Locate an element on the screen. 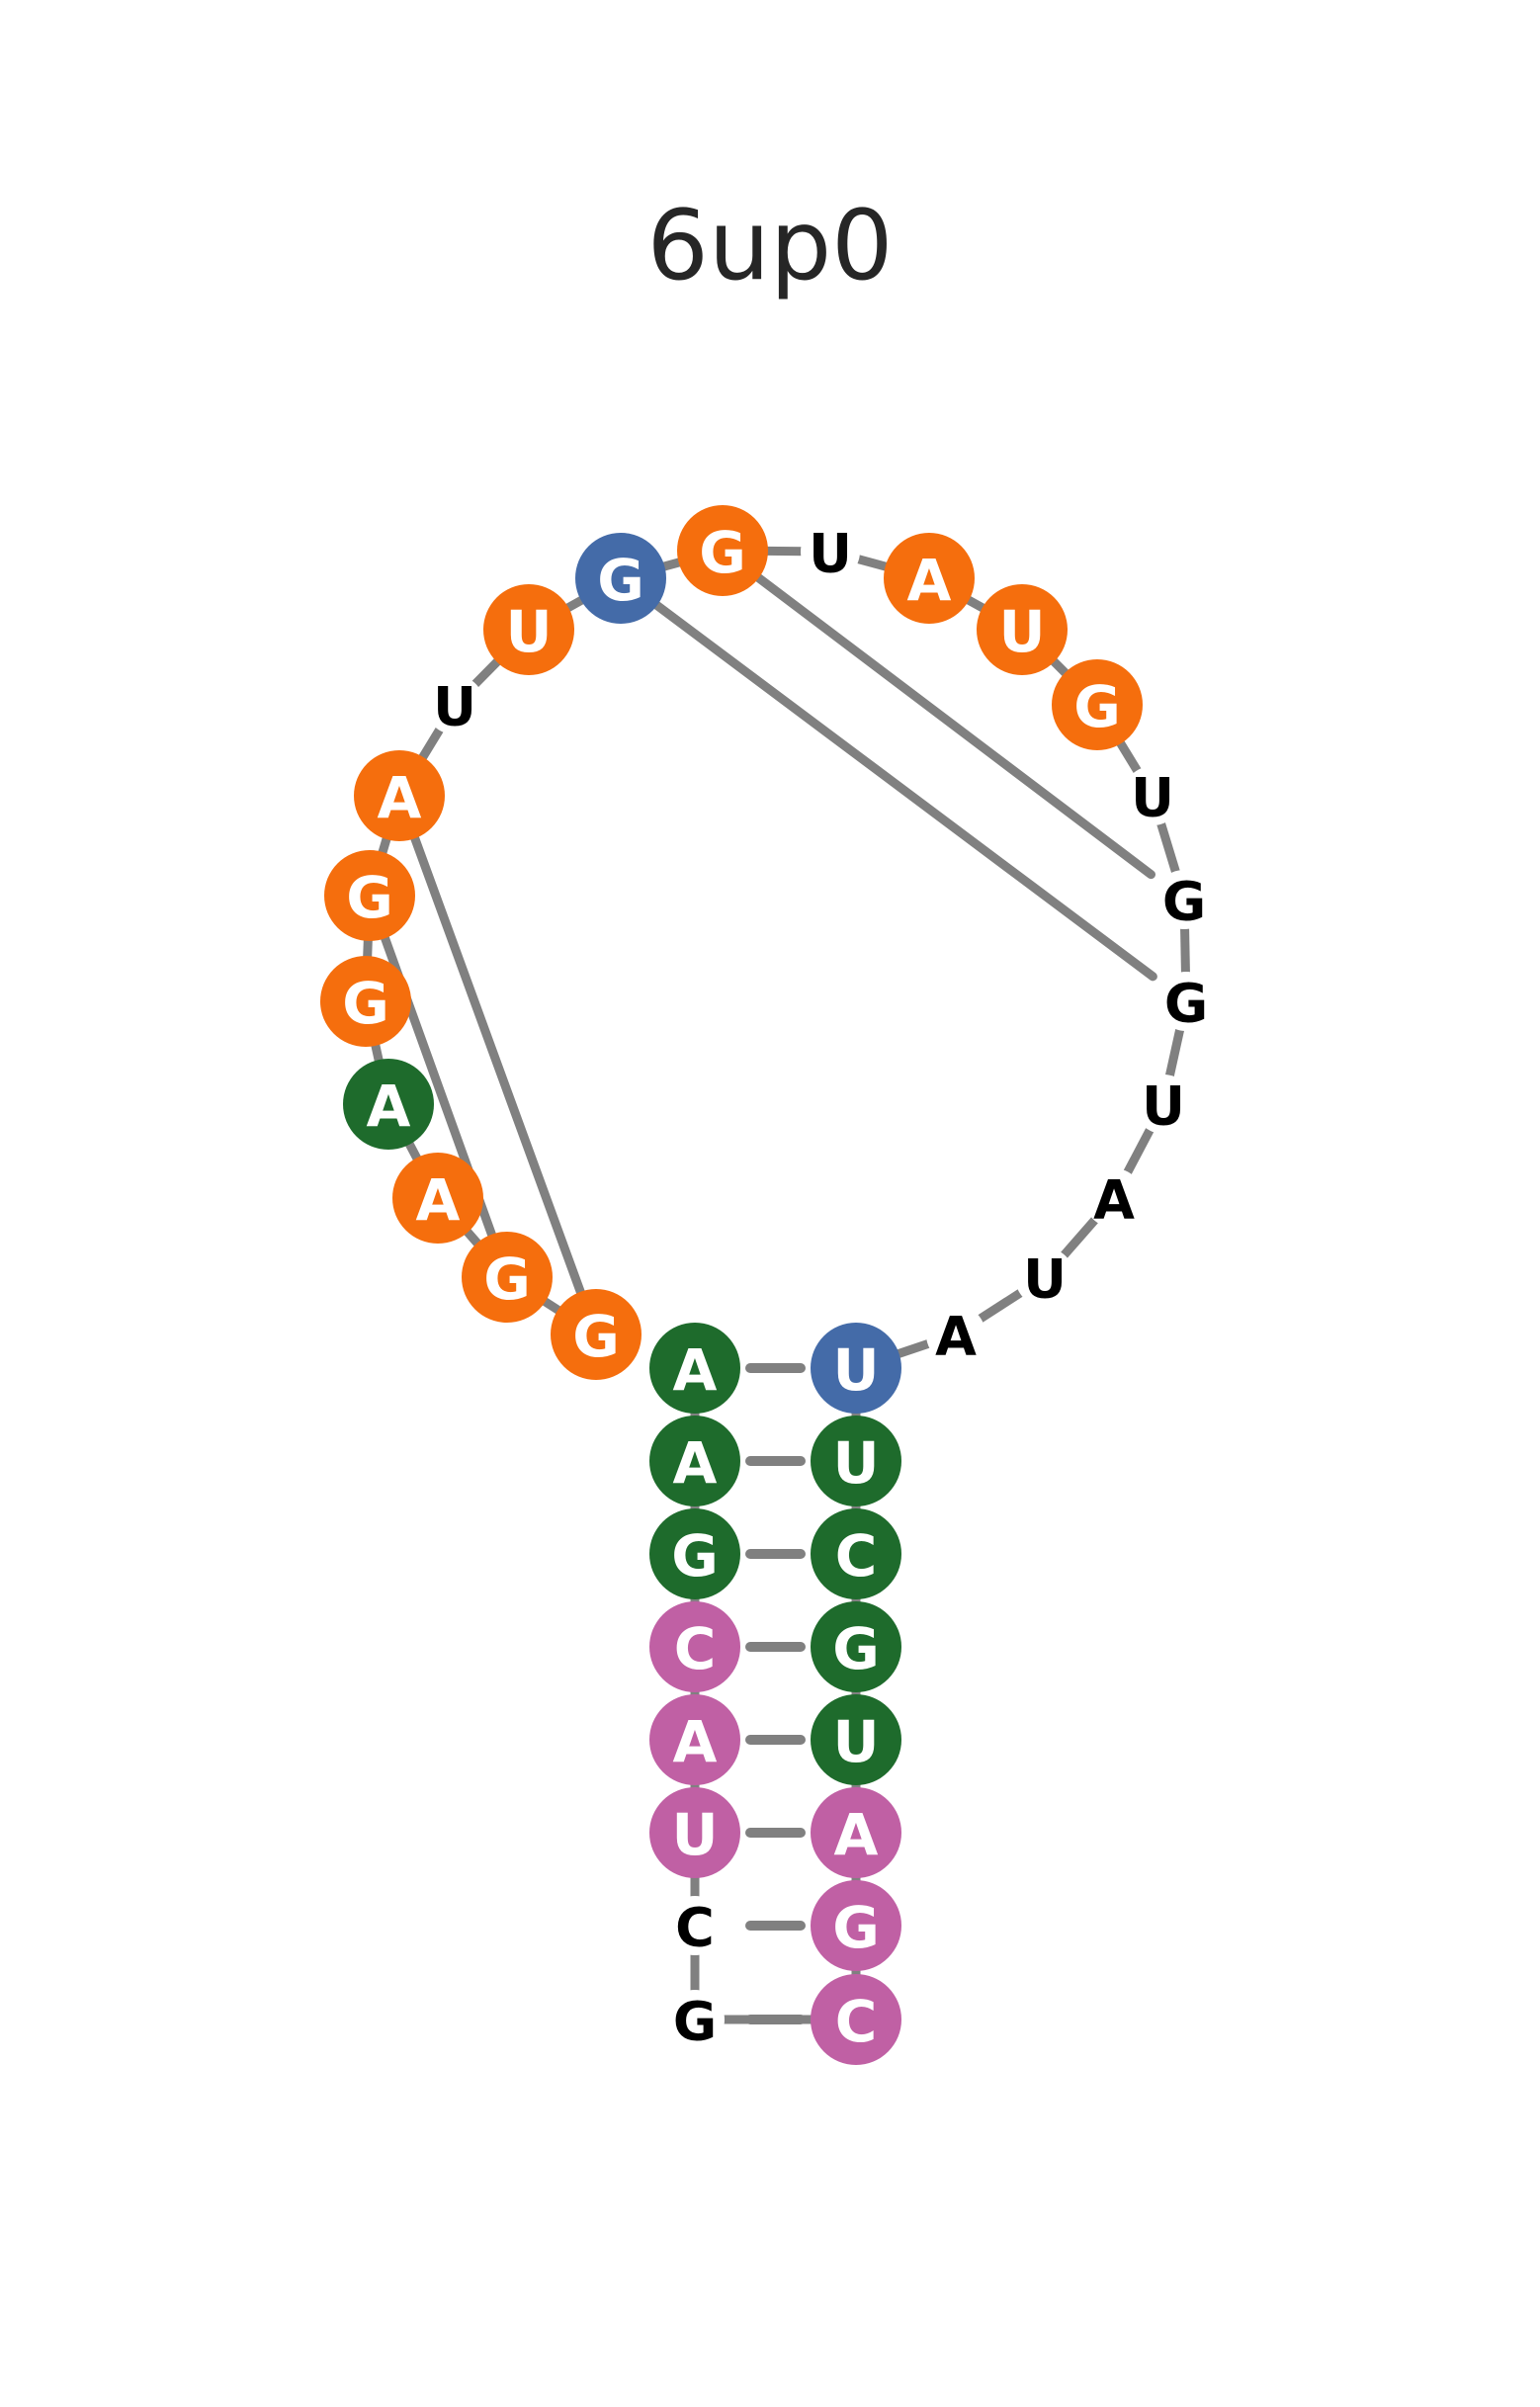  nucleotide-35: A is located at coordinates (388, 1104).